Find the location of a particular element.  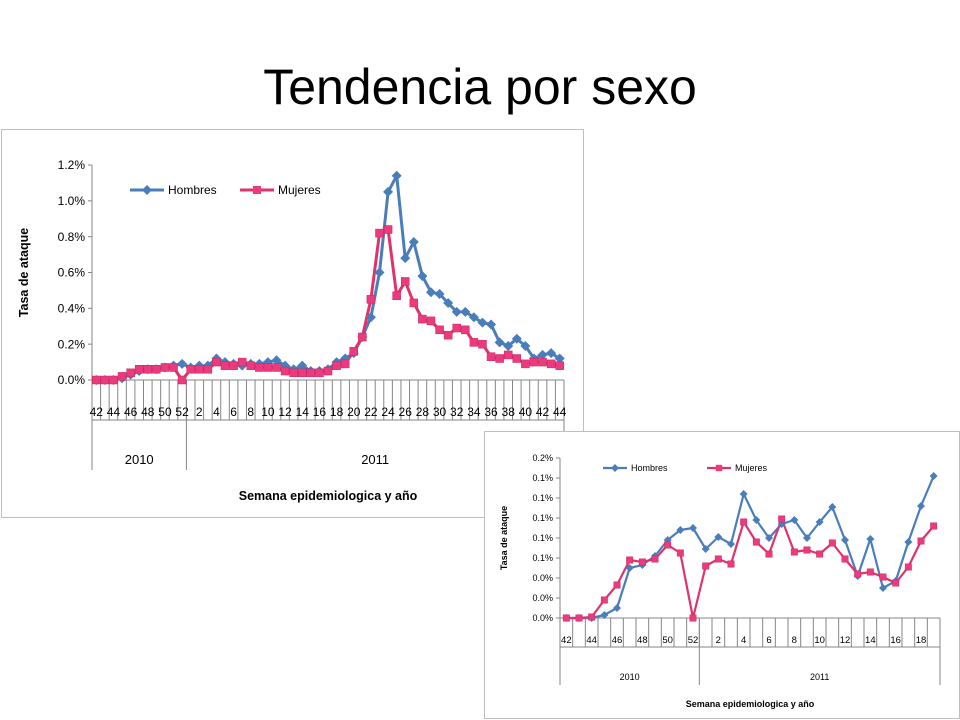

x-tick-label: 10 is located at coordinates (819, 640).